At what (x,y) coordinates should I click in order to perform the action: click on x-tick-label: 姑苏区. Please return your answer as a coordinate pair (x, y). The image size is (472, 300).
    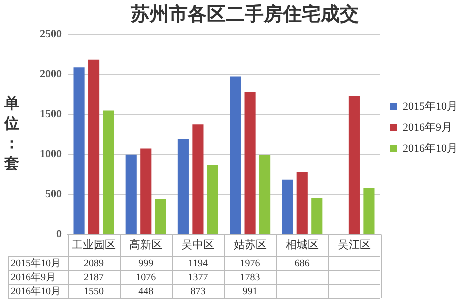
    Looking at the image, I should click on (250, 245).